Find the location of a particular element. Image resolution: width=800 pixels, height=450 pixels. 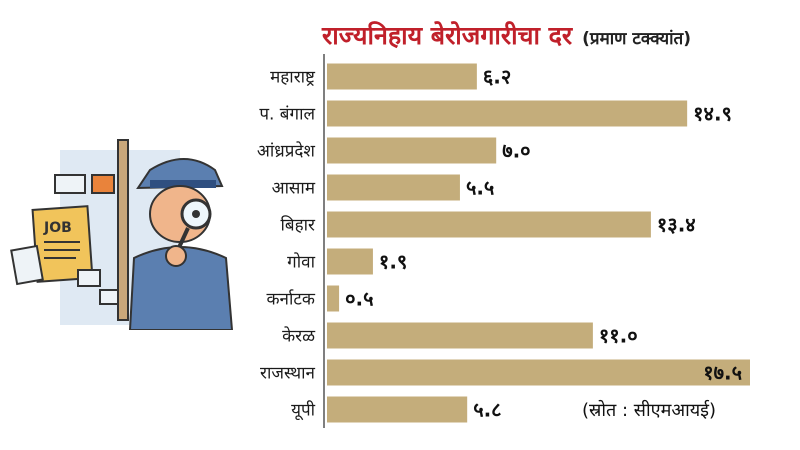

value-label: ६.२ is located at coordinates (497, 77).